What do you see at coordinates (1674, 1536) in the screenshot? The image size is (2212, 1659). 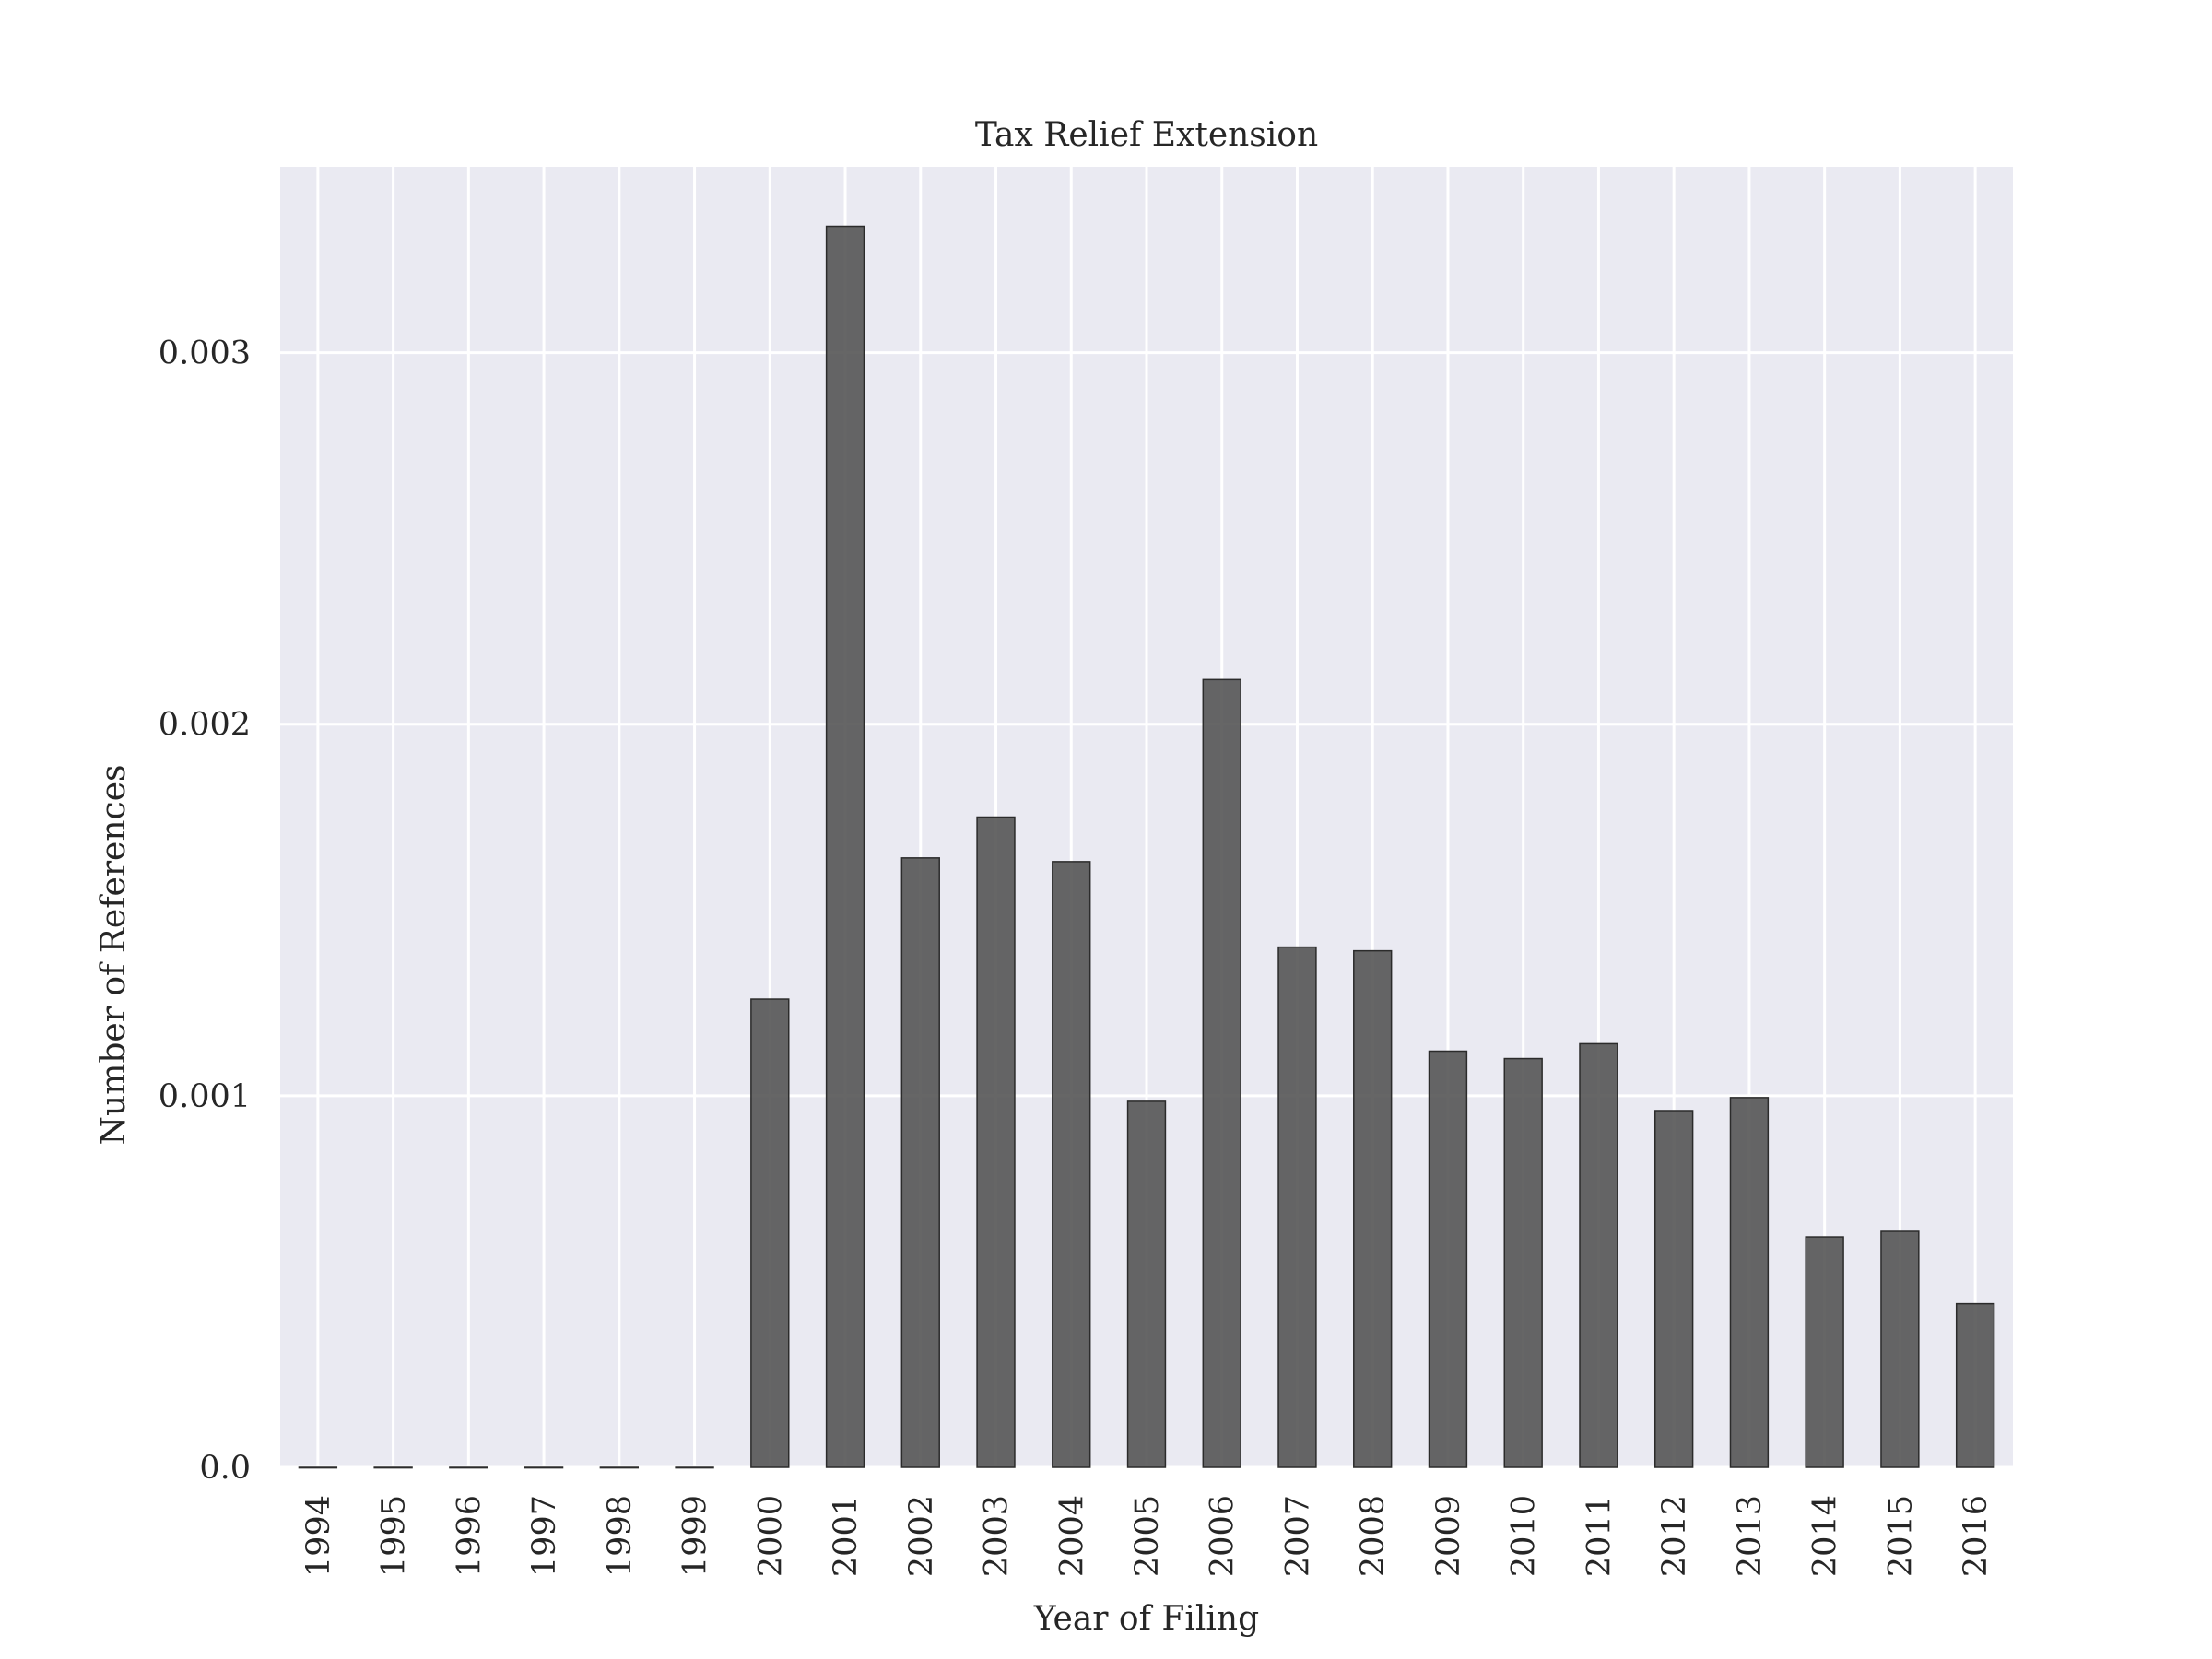 I see `x-tick-label: 2012` at bounding box center [1674, 1536].